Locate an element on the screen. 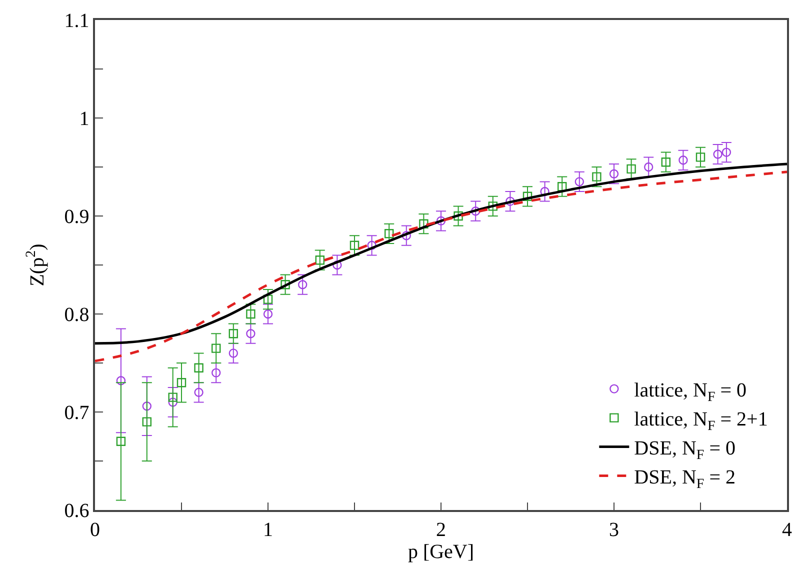 The image size is (800, 570). y-tick-label: 1 is located at coordinates (84, 119).